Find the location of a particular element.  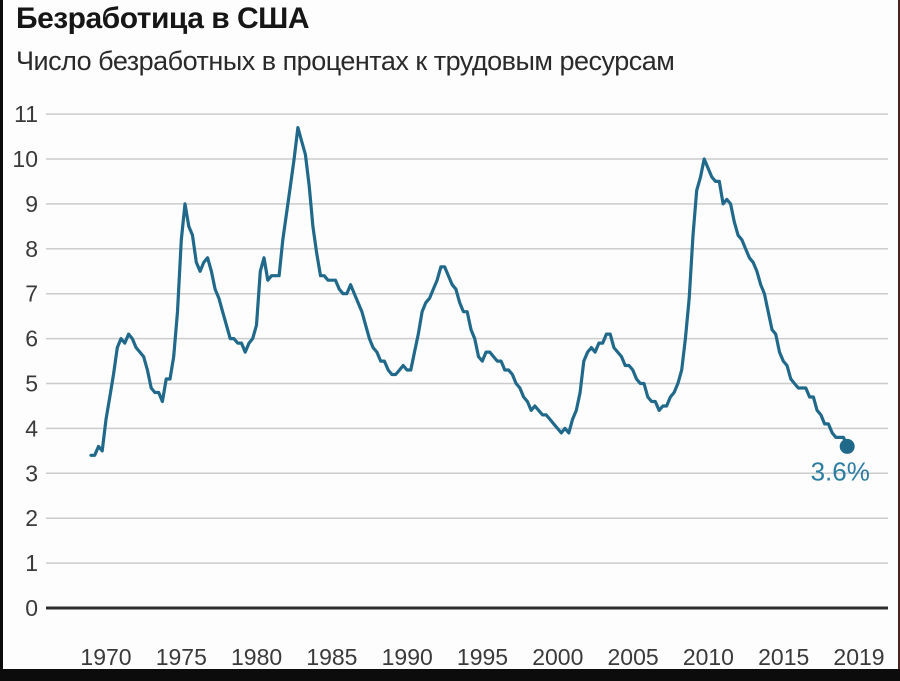

y-tick-label: 9 is located at coordinates (31, 204).